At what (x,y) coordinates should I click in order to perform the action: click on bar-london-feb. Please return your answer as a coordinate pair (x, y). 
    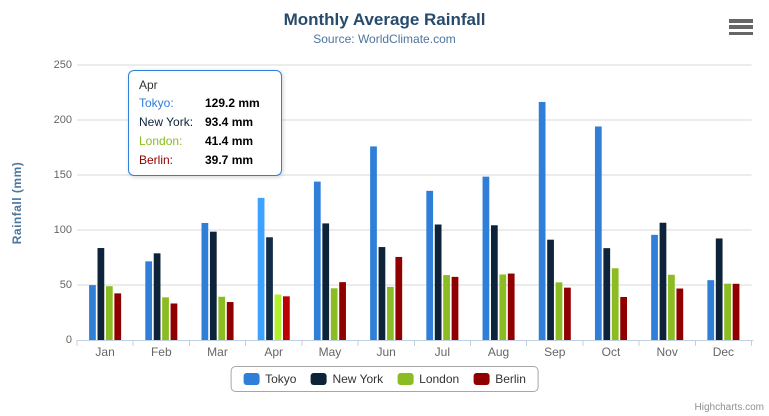
    Looking at the image, I should click on (165, 318).